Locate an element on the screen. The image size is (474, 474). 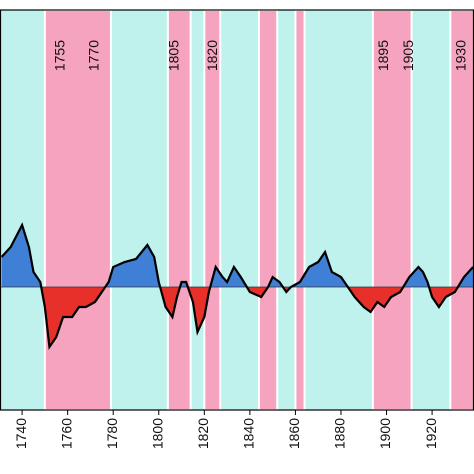
x-tick-label: 1880 is located at coordinates (340, 433).